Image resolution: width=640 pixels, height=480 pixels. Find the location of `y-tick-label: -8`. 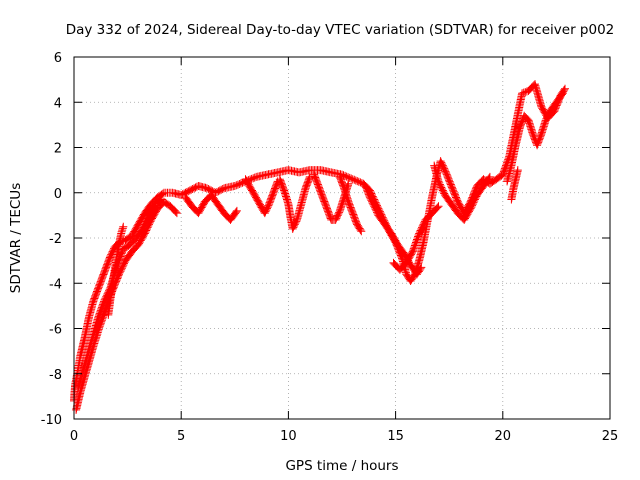

y-tick-label: -8 is located at coordinates (55, 375).